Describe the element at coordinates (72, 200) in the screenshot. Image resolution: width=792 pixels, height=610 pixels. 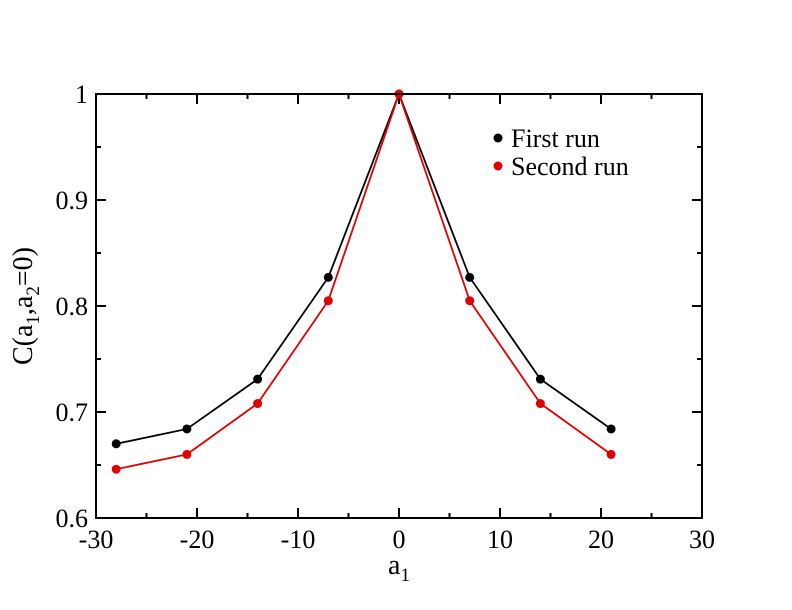
I see `y-tick-label: 0.9` at that location.